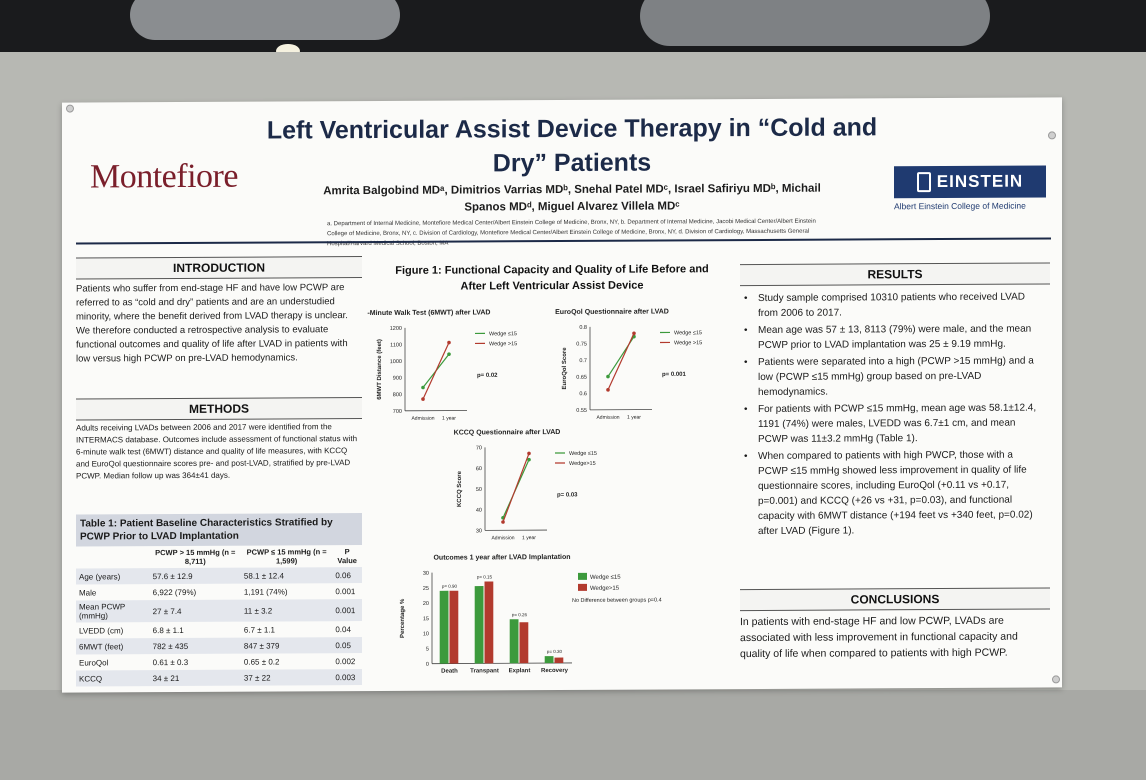 This screenshot has height=780, width=1146. I want to click on bar-p-value: p= 0.30, so click(555, 651).